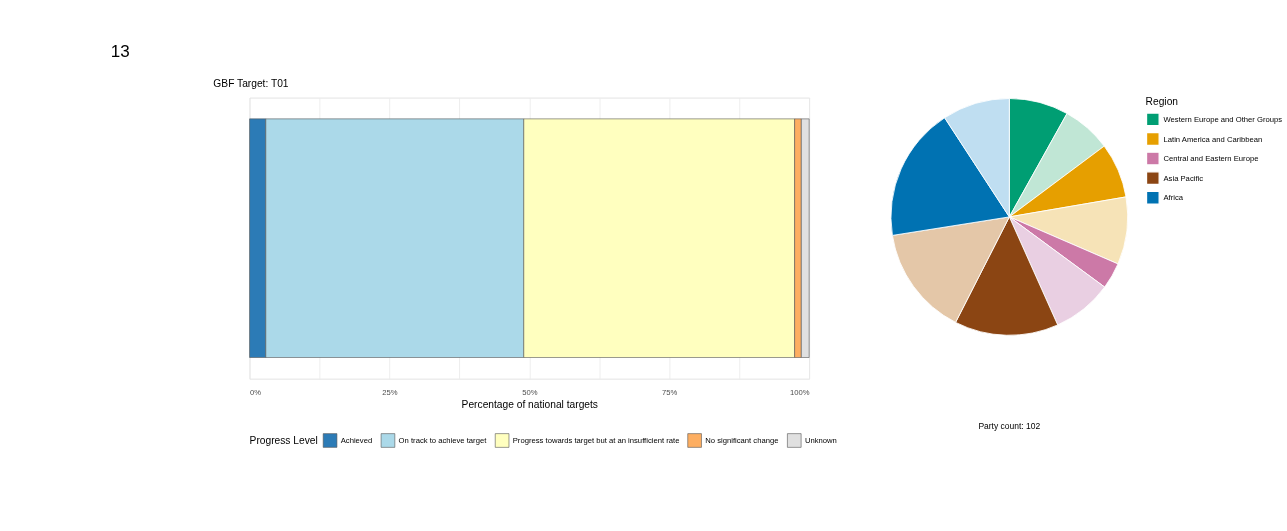 The height and width of the screenshot is (531, 1287). What do you see at coordinates (283, 441) in the screenshot?
I see `legend-title: Progress Level` at bounding box center [283, 441].